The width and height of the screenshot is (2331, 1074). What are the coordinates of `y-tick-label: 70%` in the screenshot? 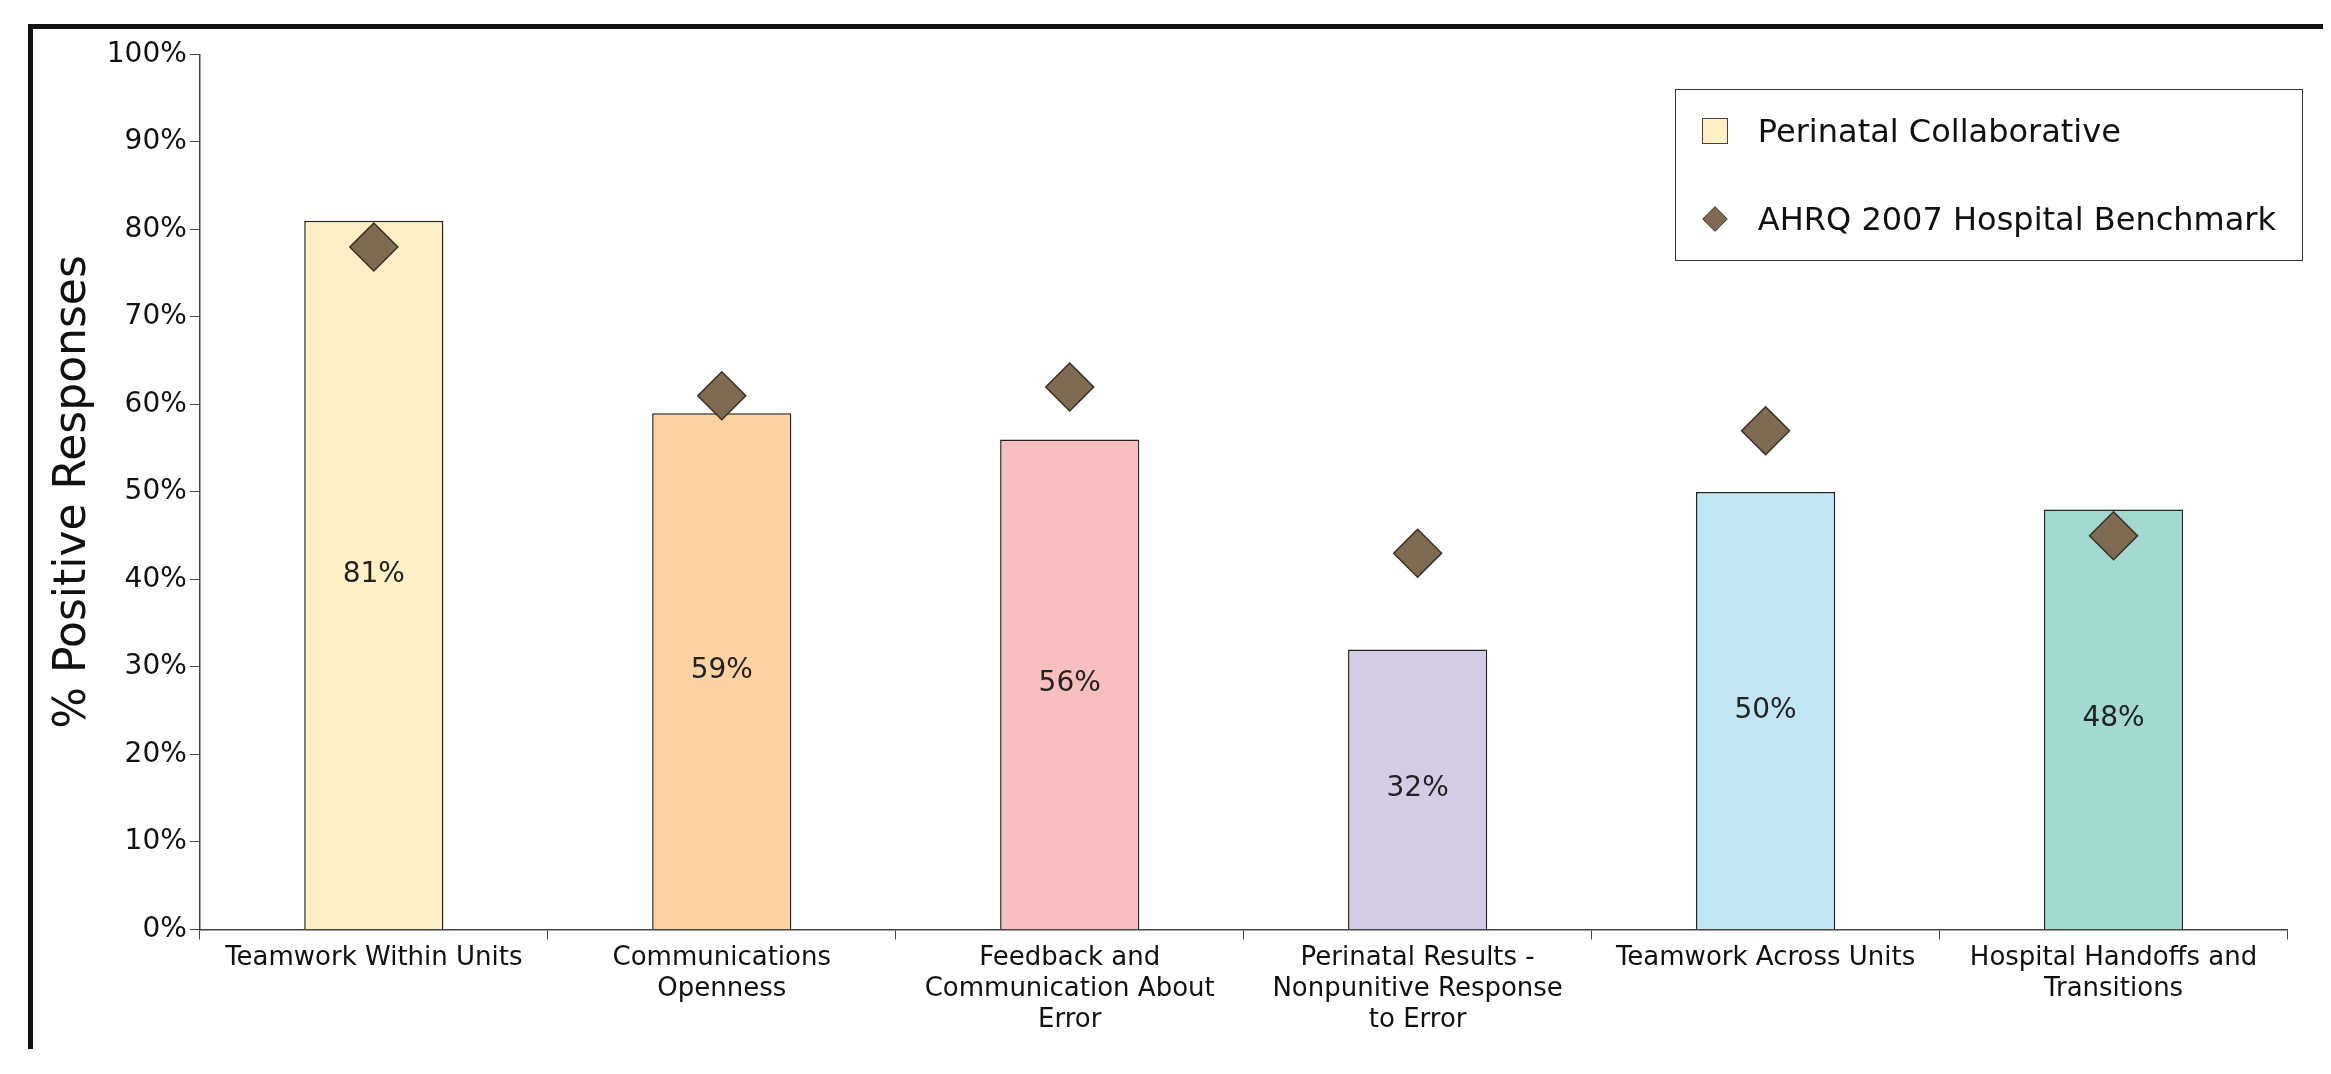 It's located at (155, 315).